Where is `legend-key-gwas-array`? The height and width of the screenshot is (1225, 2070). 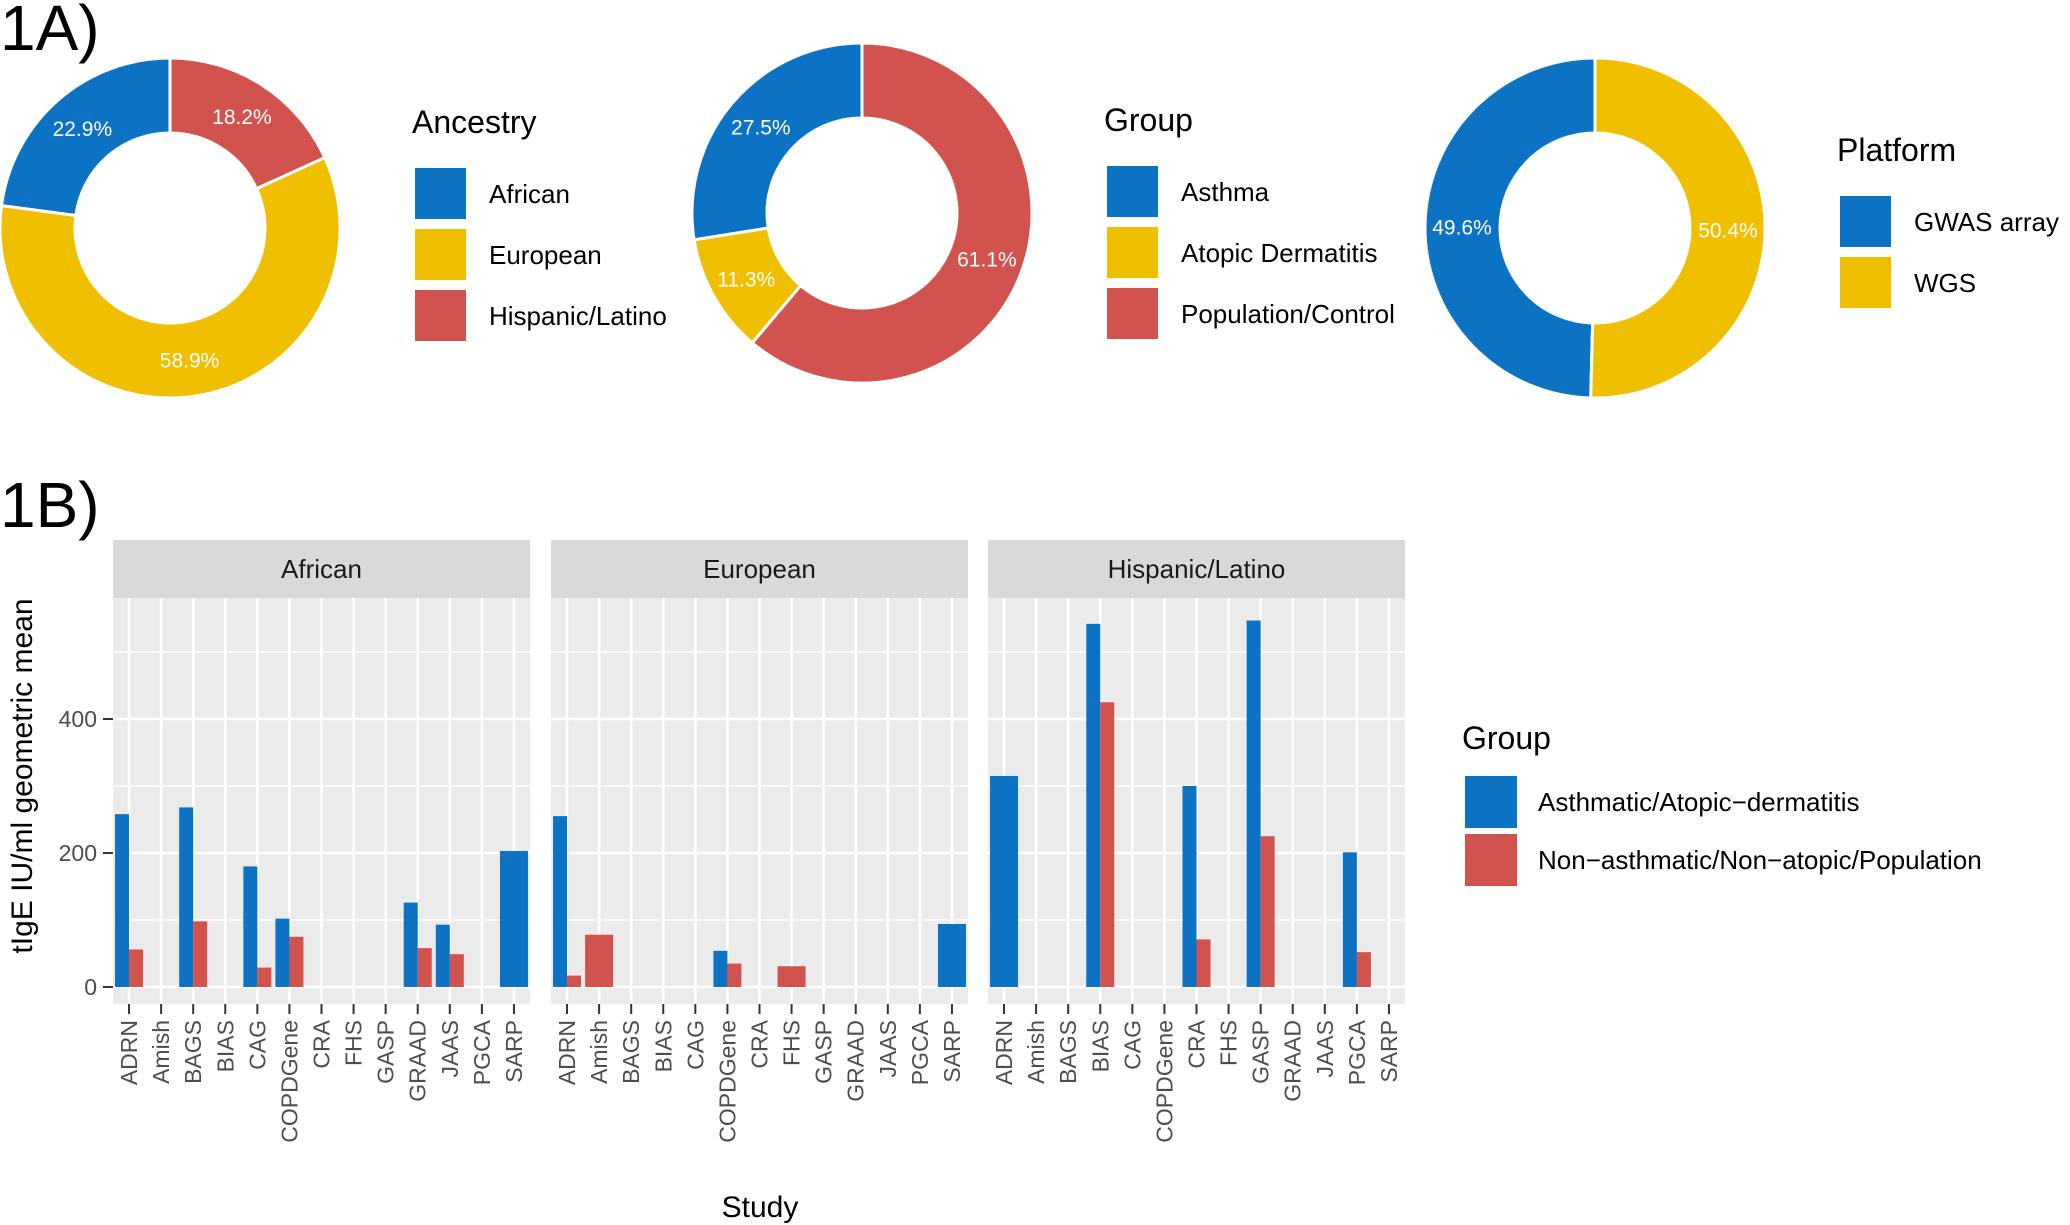 legend-key-gwas-array is located at coordinates (1865, 221).